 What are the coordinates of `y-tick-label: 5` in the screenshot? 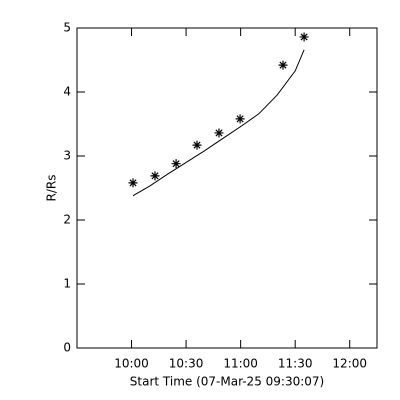 It's located at (67, 28).